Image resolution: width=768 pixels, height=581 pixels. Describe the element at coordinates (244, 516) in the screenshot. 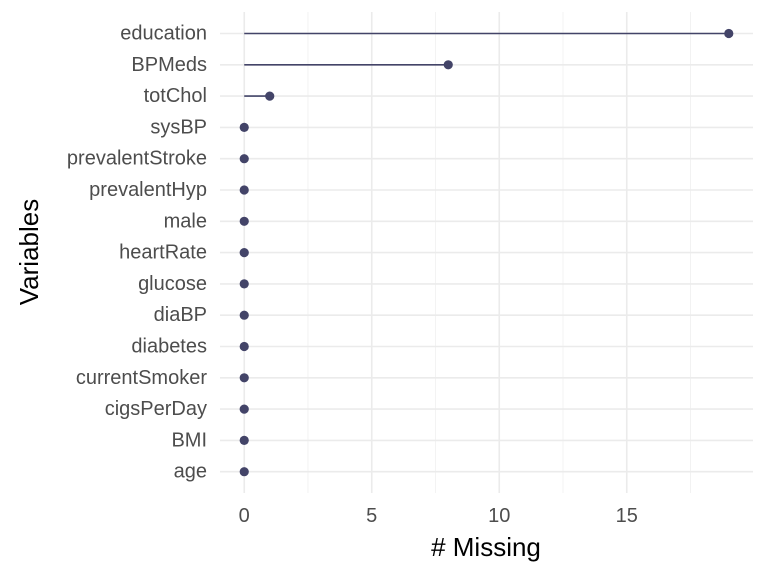

I see `x-tick-label: 0` at that location.